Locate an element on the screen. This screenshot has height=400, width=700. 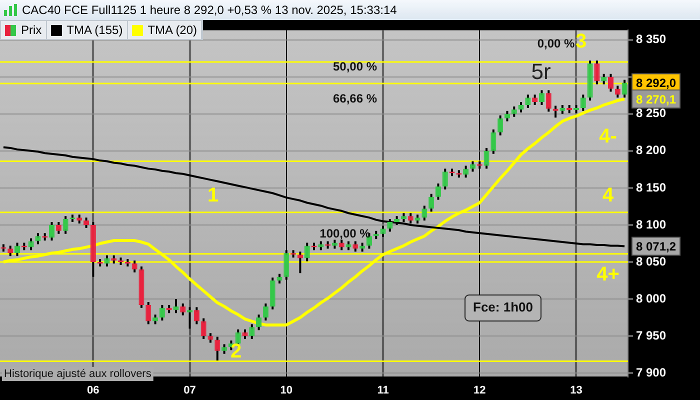
data-label: 8 071,2 is located at coordinates (656, 247).